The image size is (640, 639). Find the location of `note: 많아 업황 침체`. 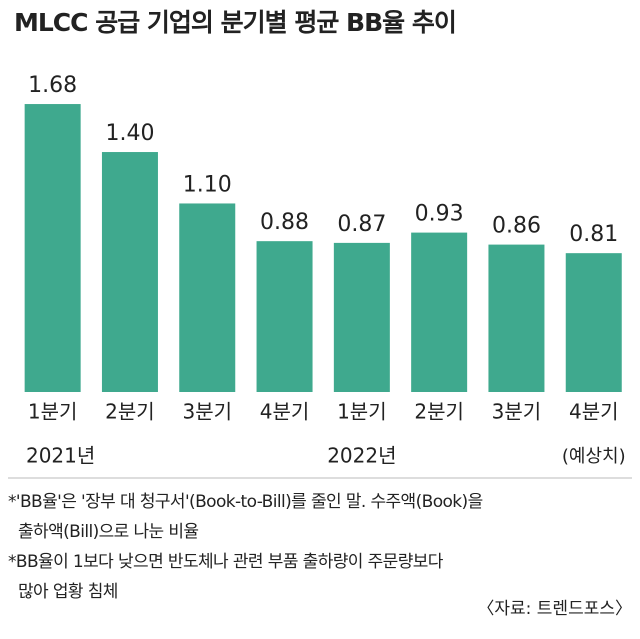

note: 많아 업황 침체 is located at coordinates (68, 592).